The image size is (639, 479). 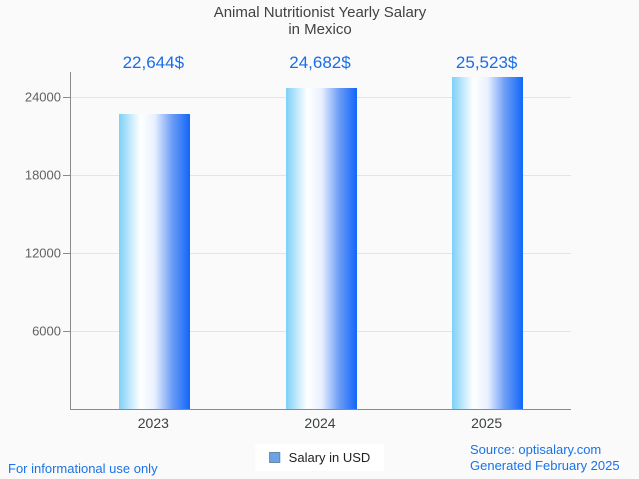 I want to click on bar-2024, so click(x=321, y=248).